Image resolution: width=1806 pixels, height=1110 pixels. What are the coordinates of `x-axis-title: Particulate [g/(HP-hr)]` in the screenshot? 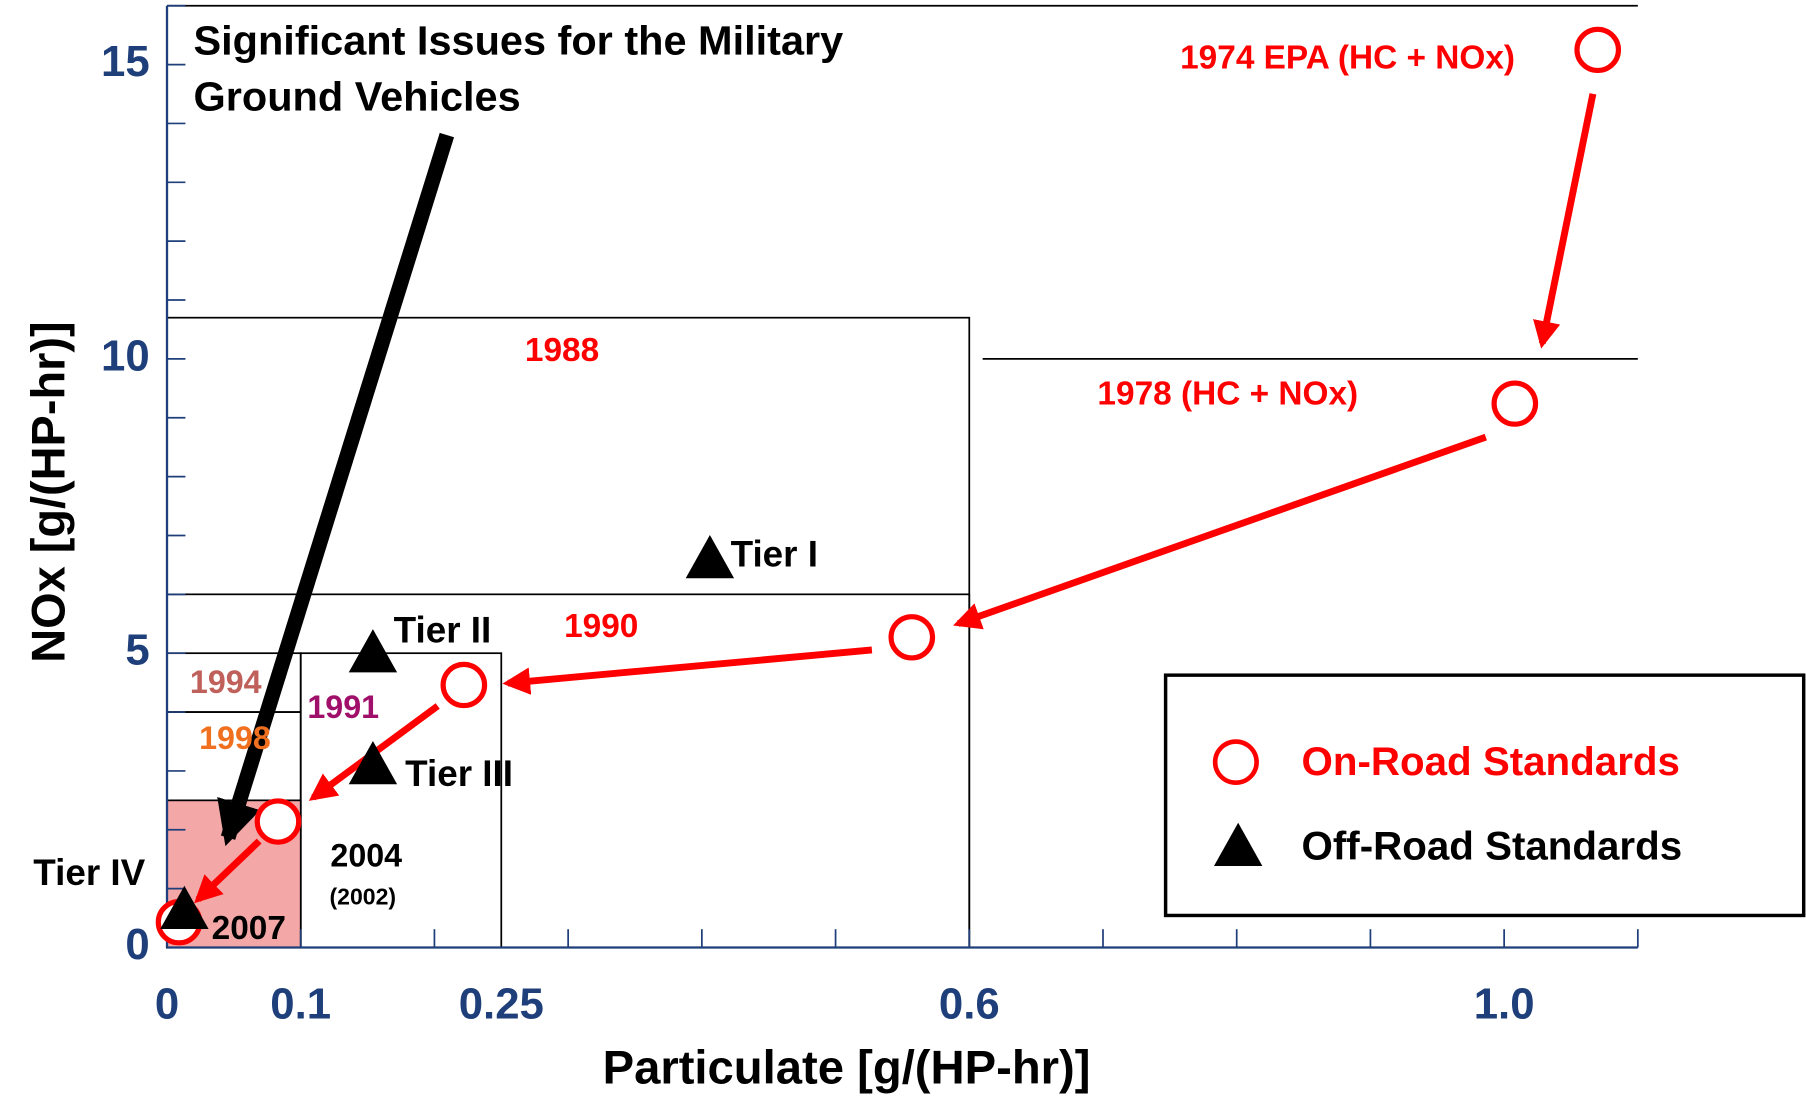 It's located at (847, 1067).